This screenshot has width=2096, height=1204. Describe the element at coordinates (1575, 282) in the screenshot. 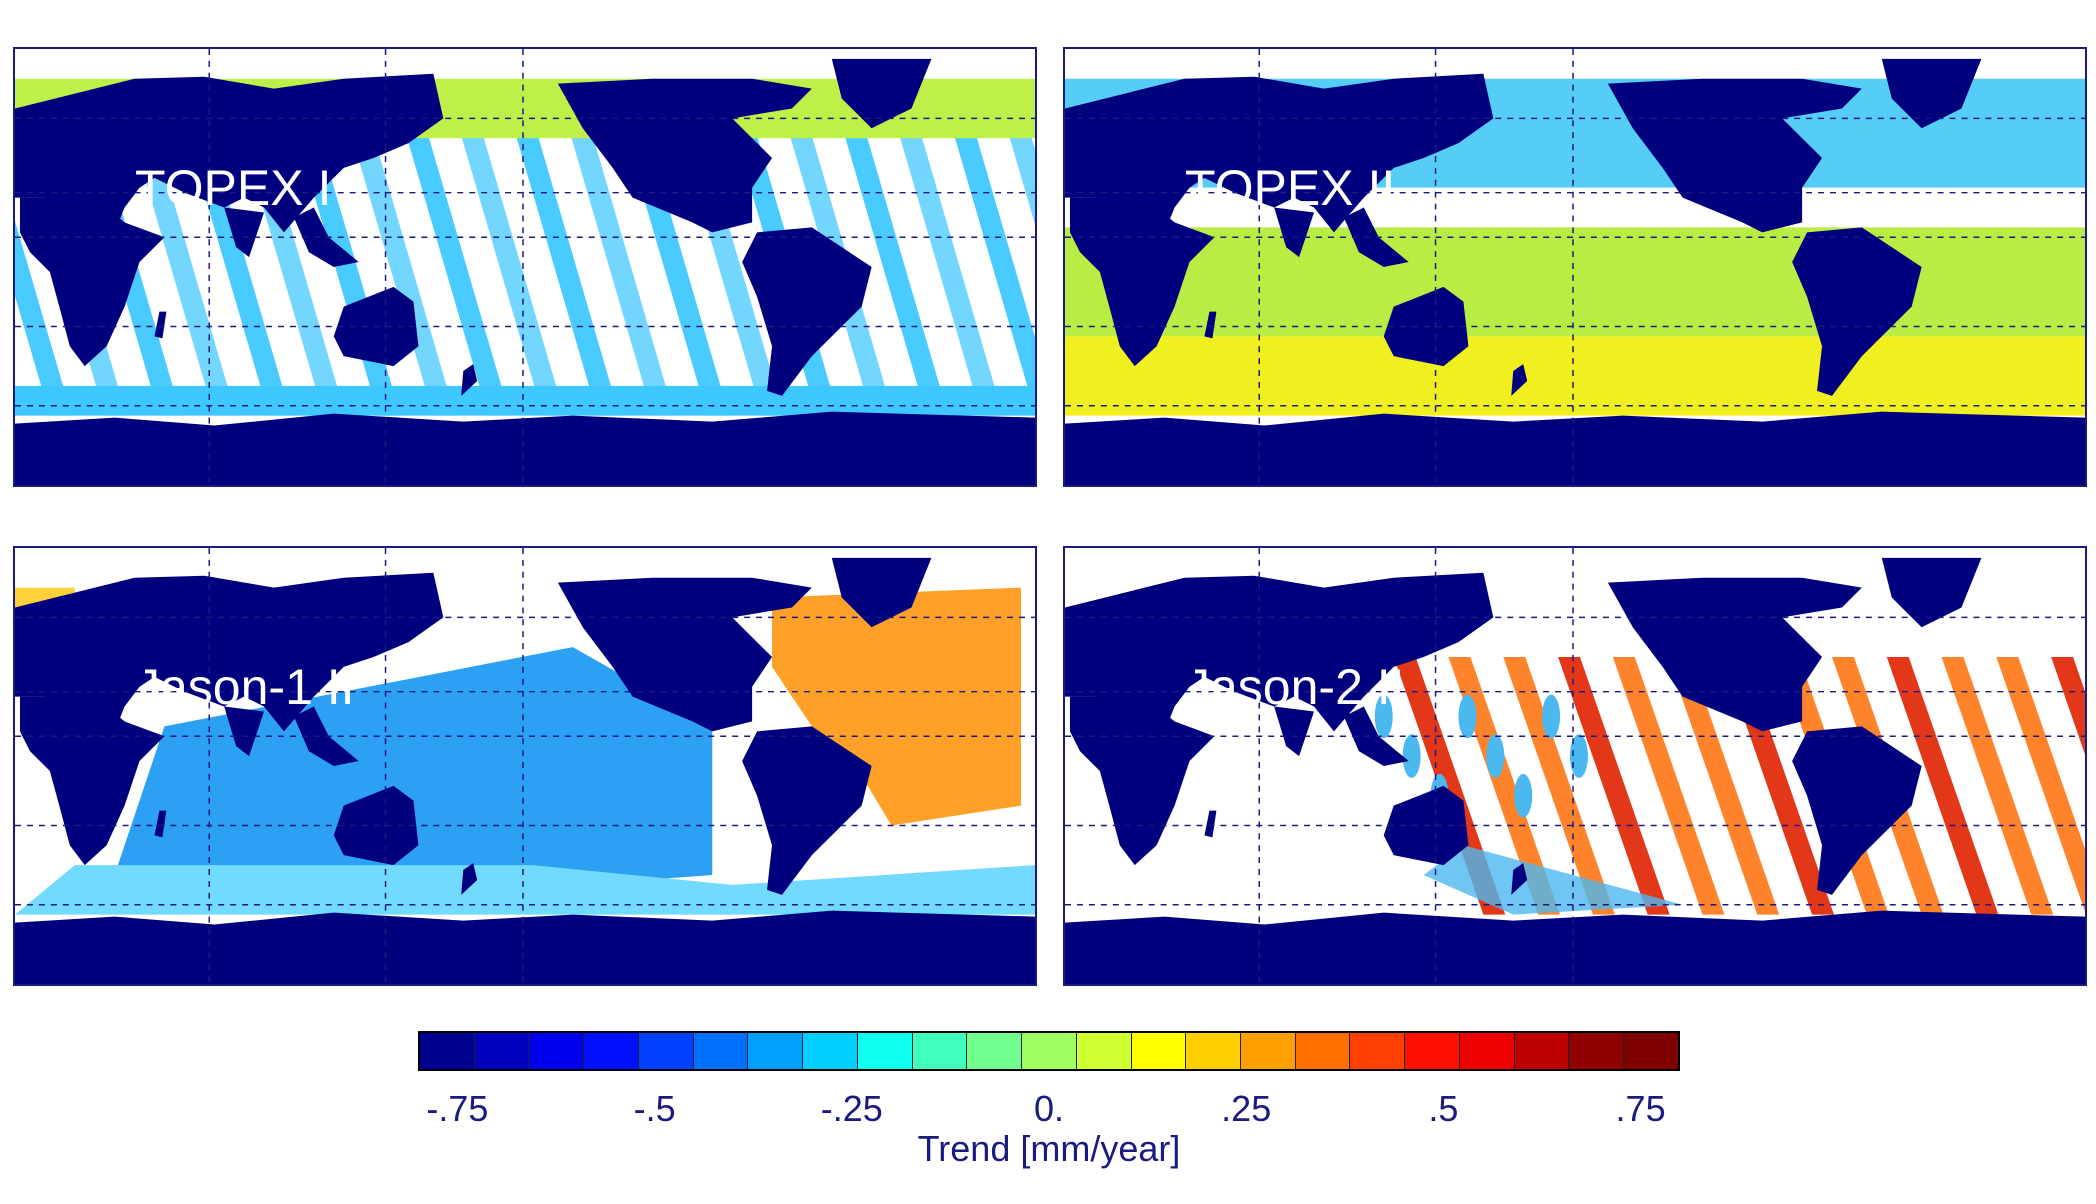

I see `trend-band-south` at that location.